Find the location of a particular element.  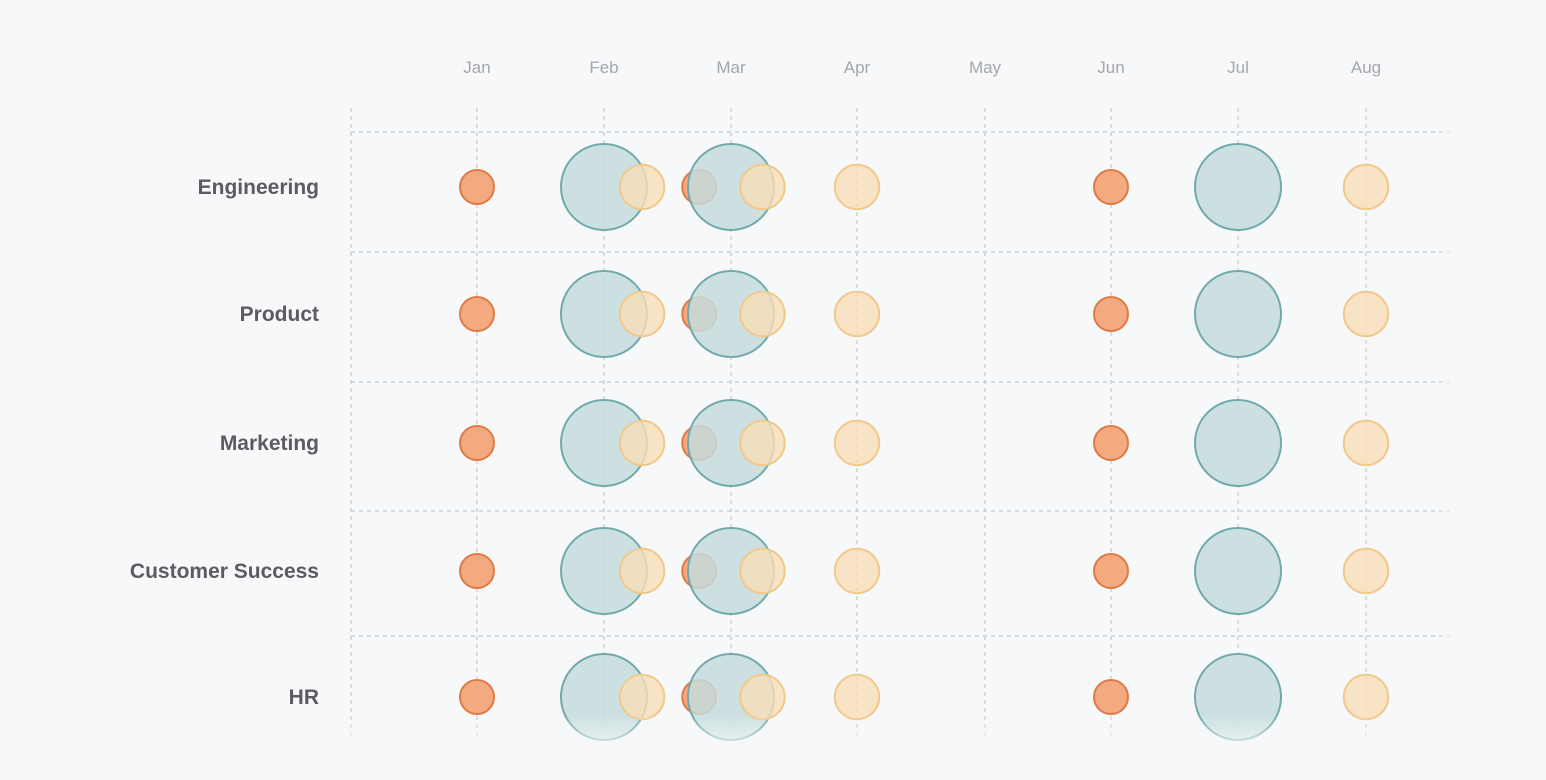

fade-right-overlay is located at coordinates (1380, 420).